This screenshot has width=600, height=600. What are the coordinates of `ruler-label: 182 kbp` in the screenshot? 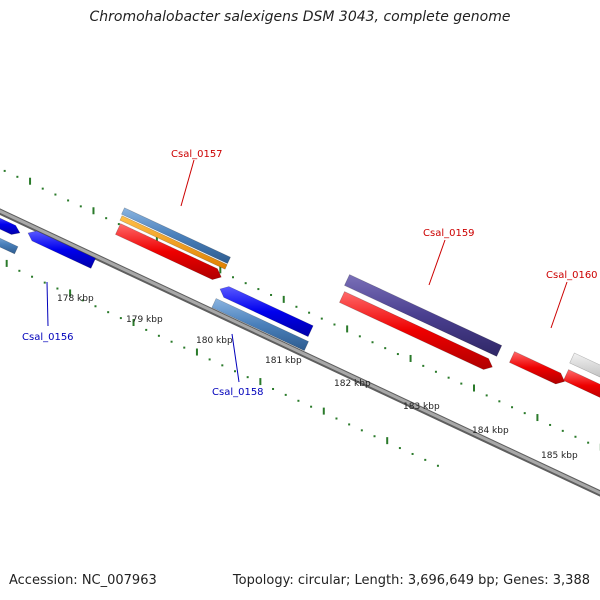 It's located at (352, 384).